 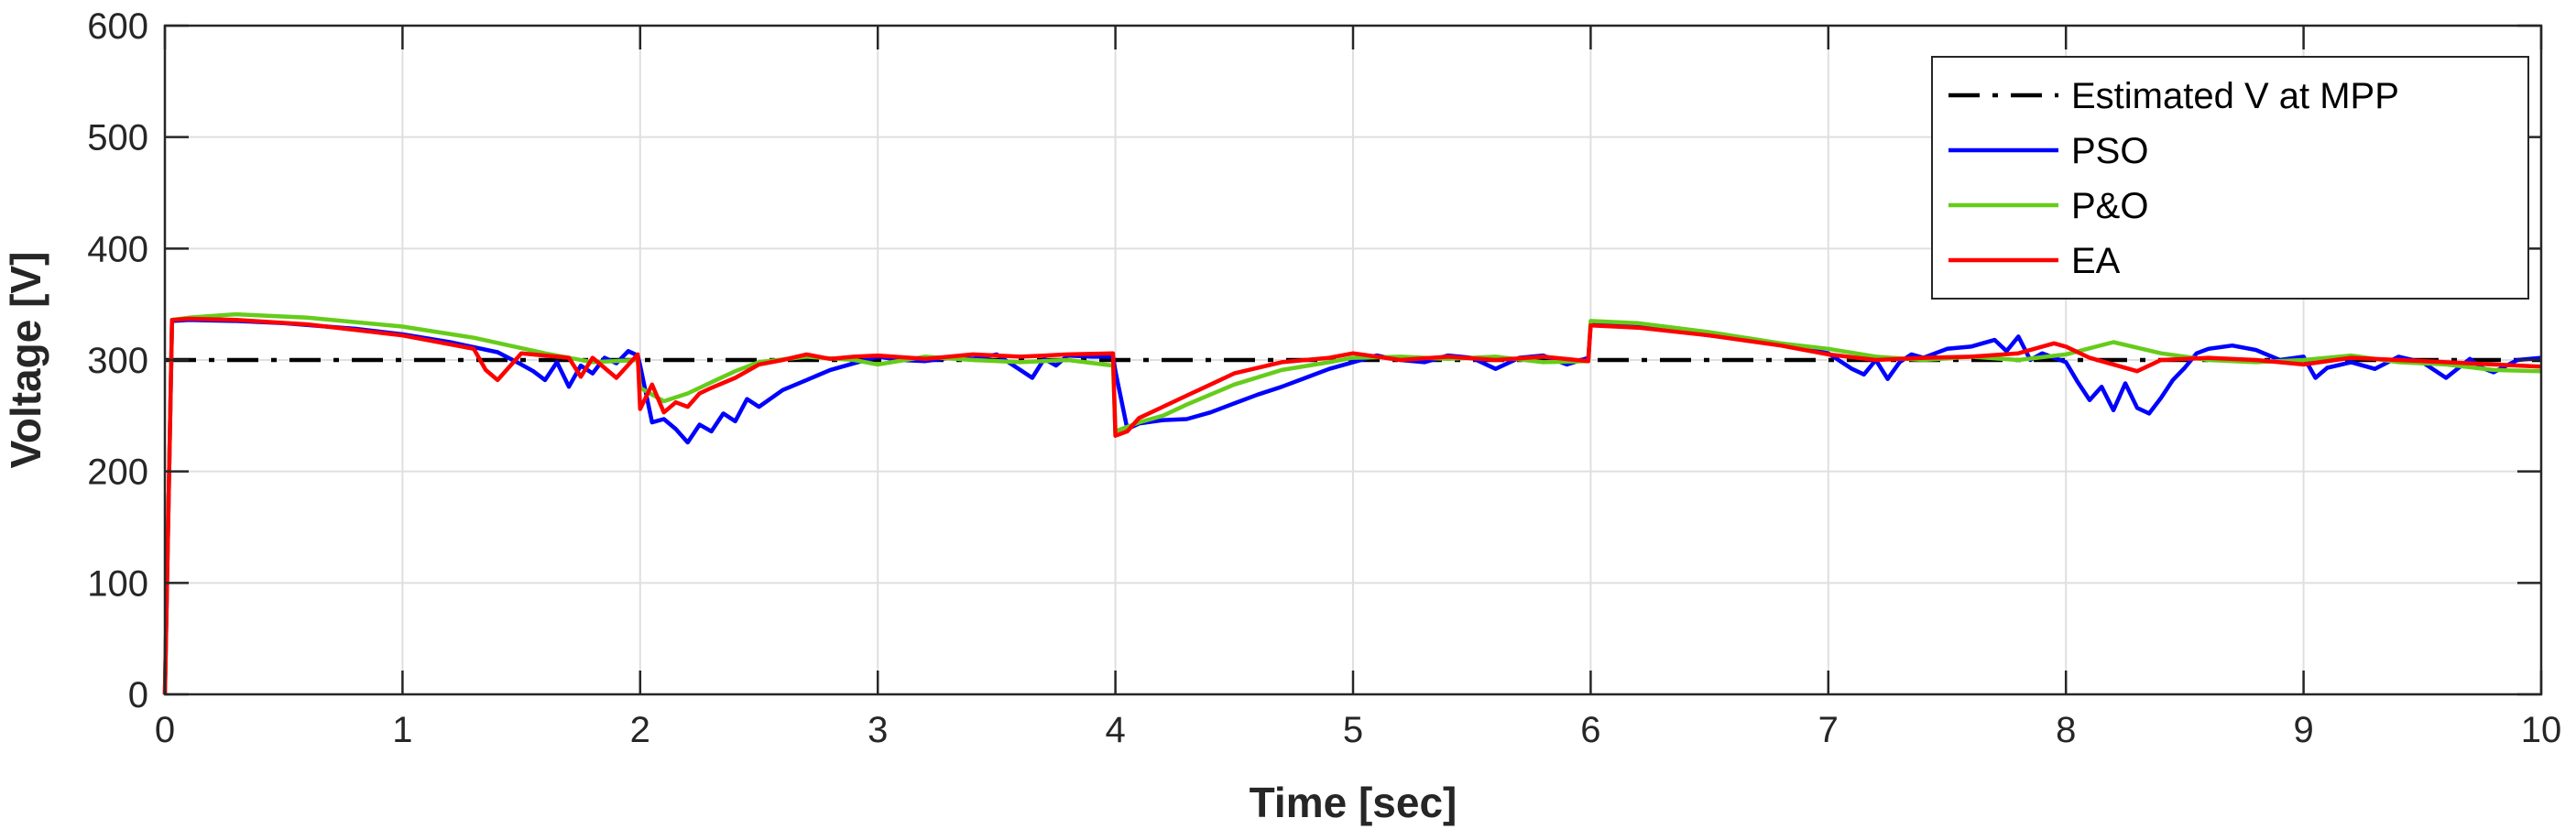 I want to click on x-tick-label: 2, so click(x=640, y=730).